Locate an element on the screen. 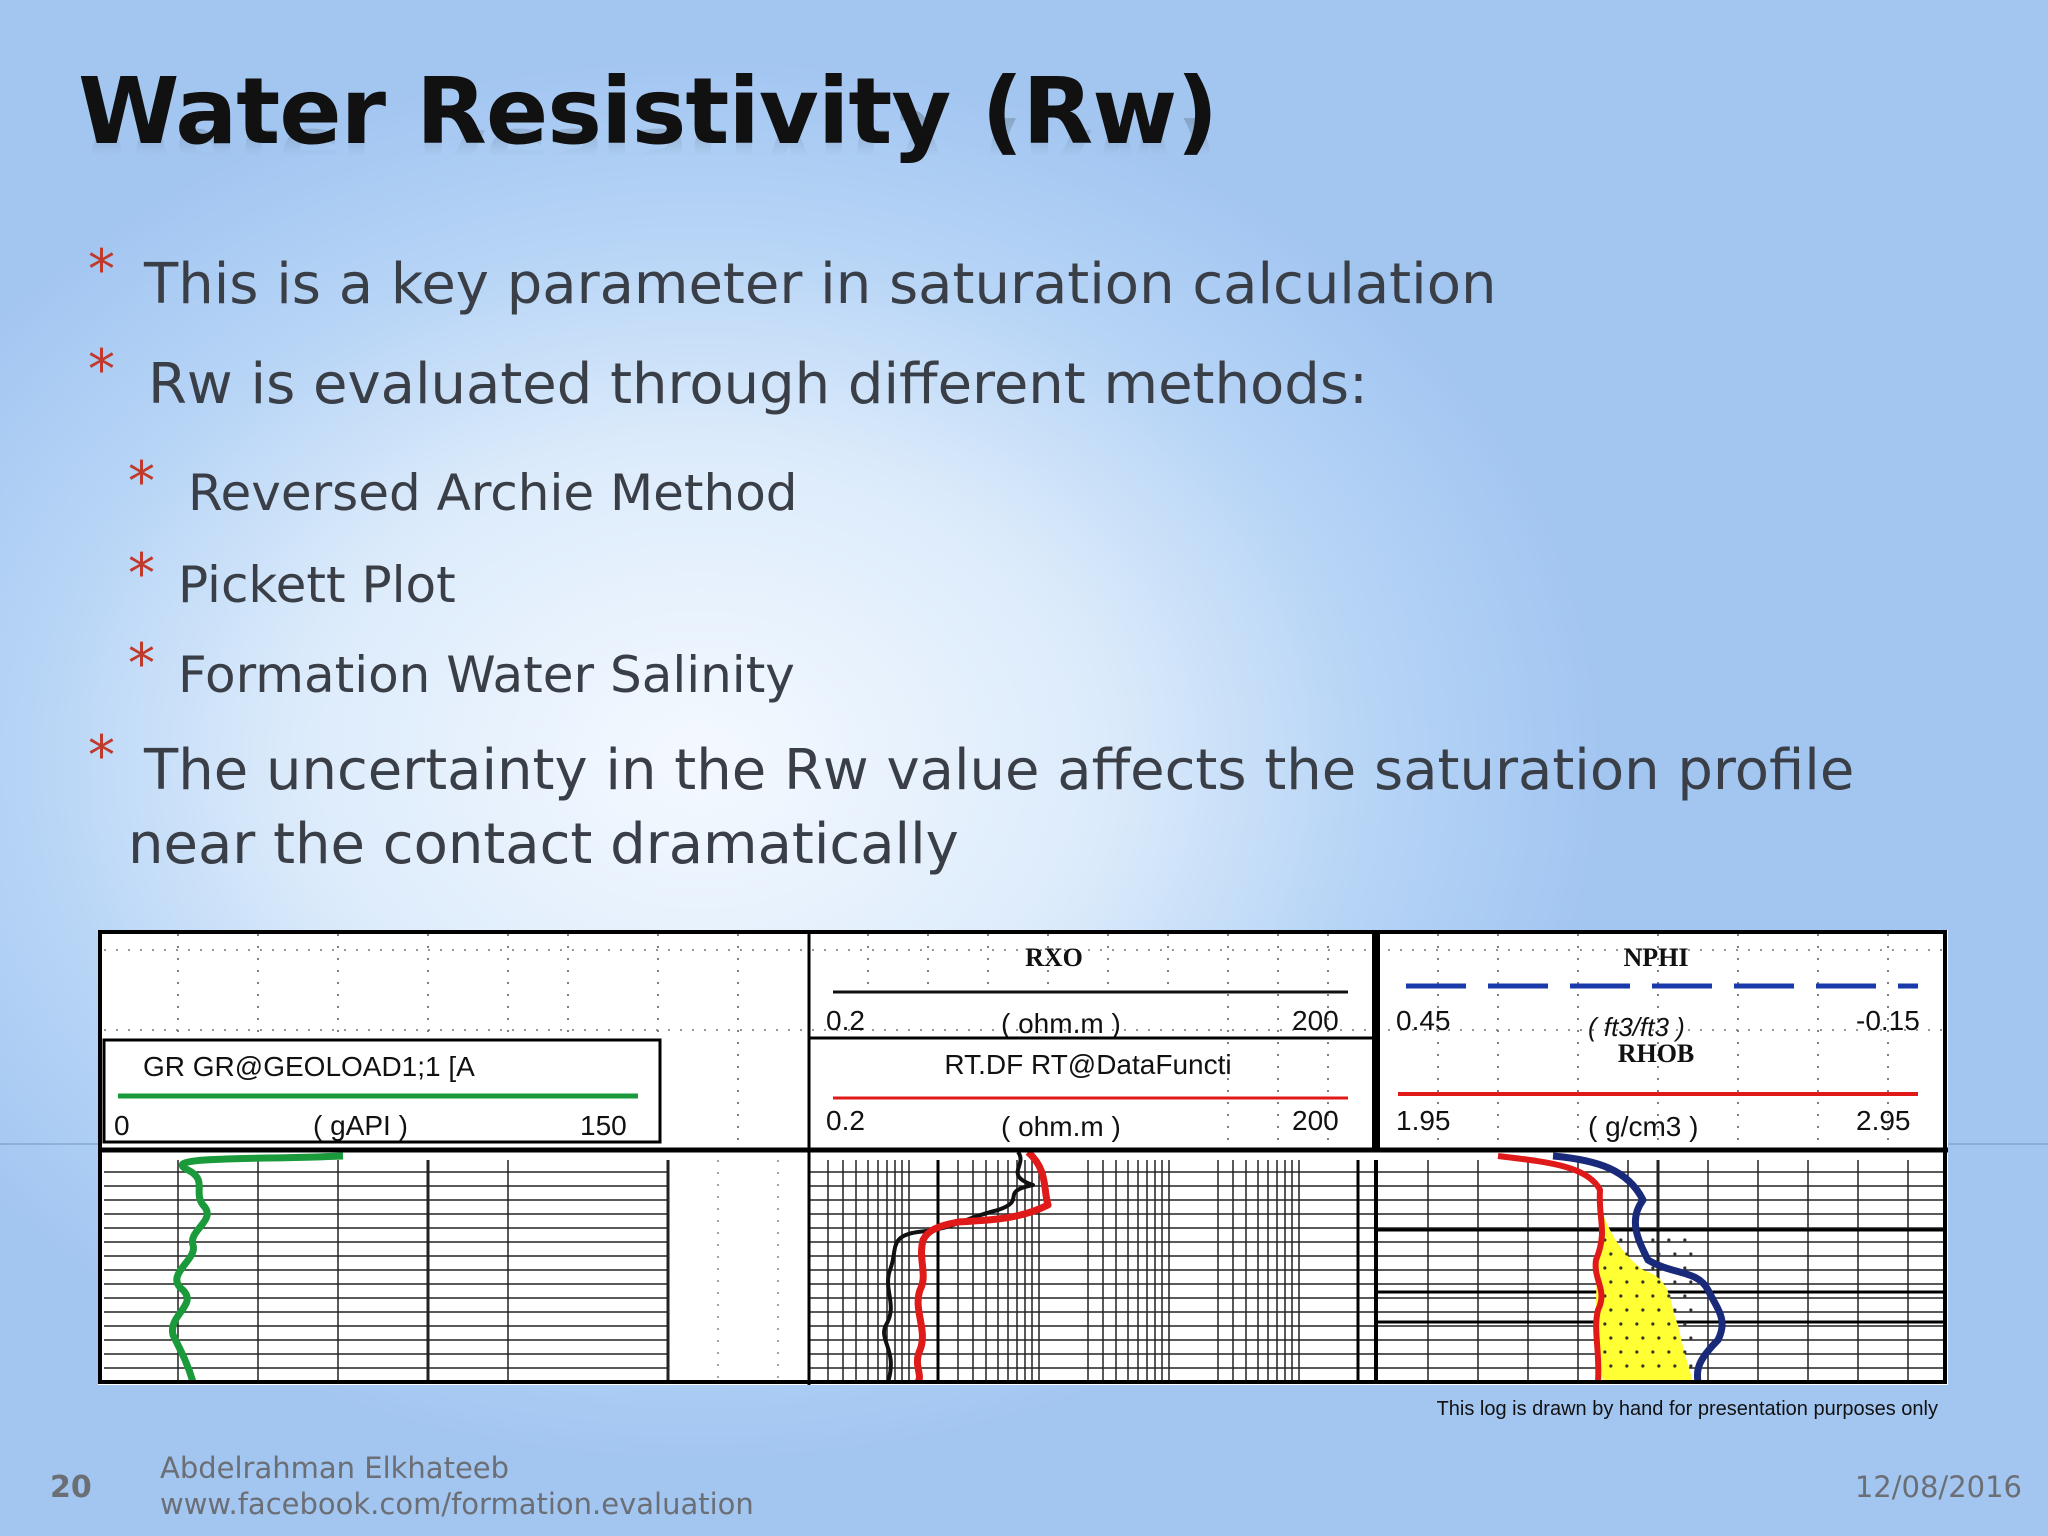 The height and width of the screenshot is (1536, 2048). rt-min: 0.2 is located at coordinates (845, 1120).